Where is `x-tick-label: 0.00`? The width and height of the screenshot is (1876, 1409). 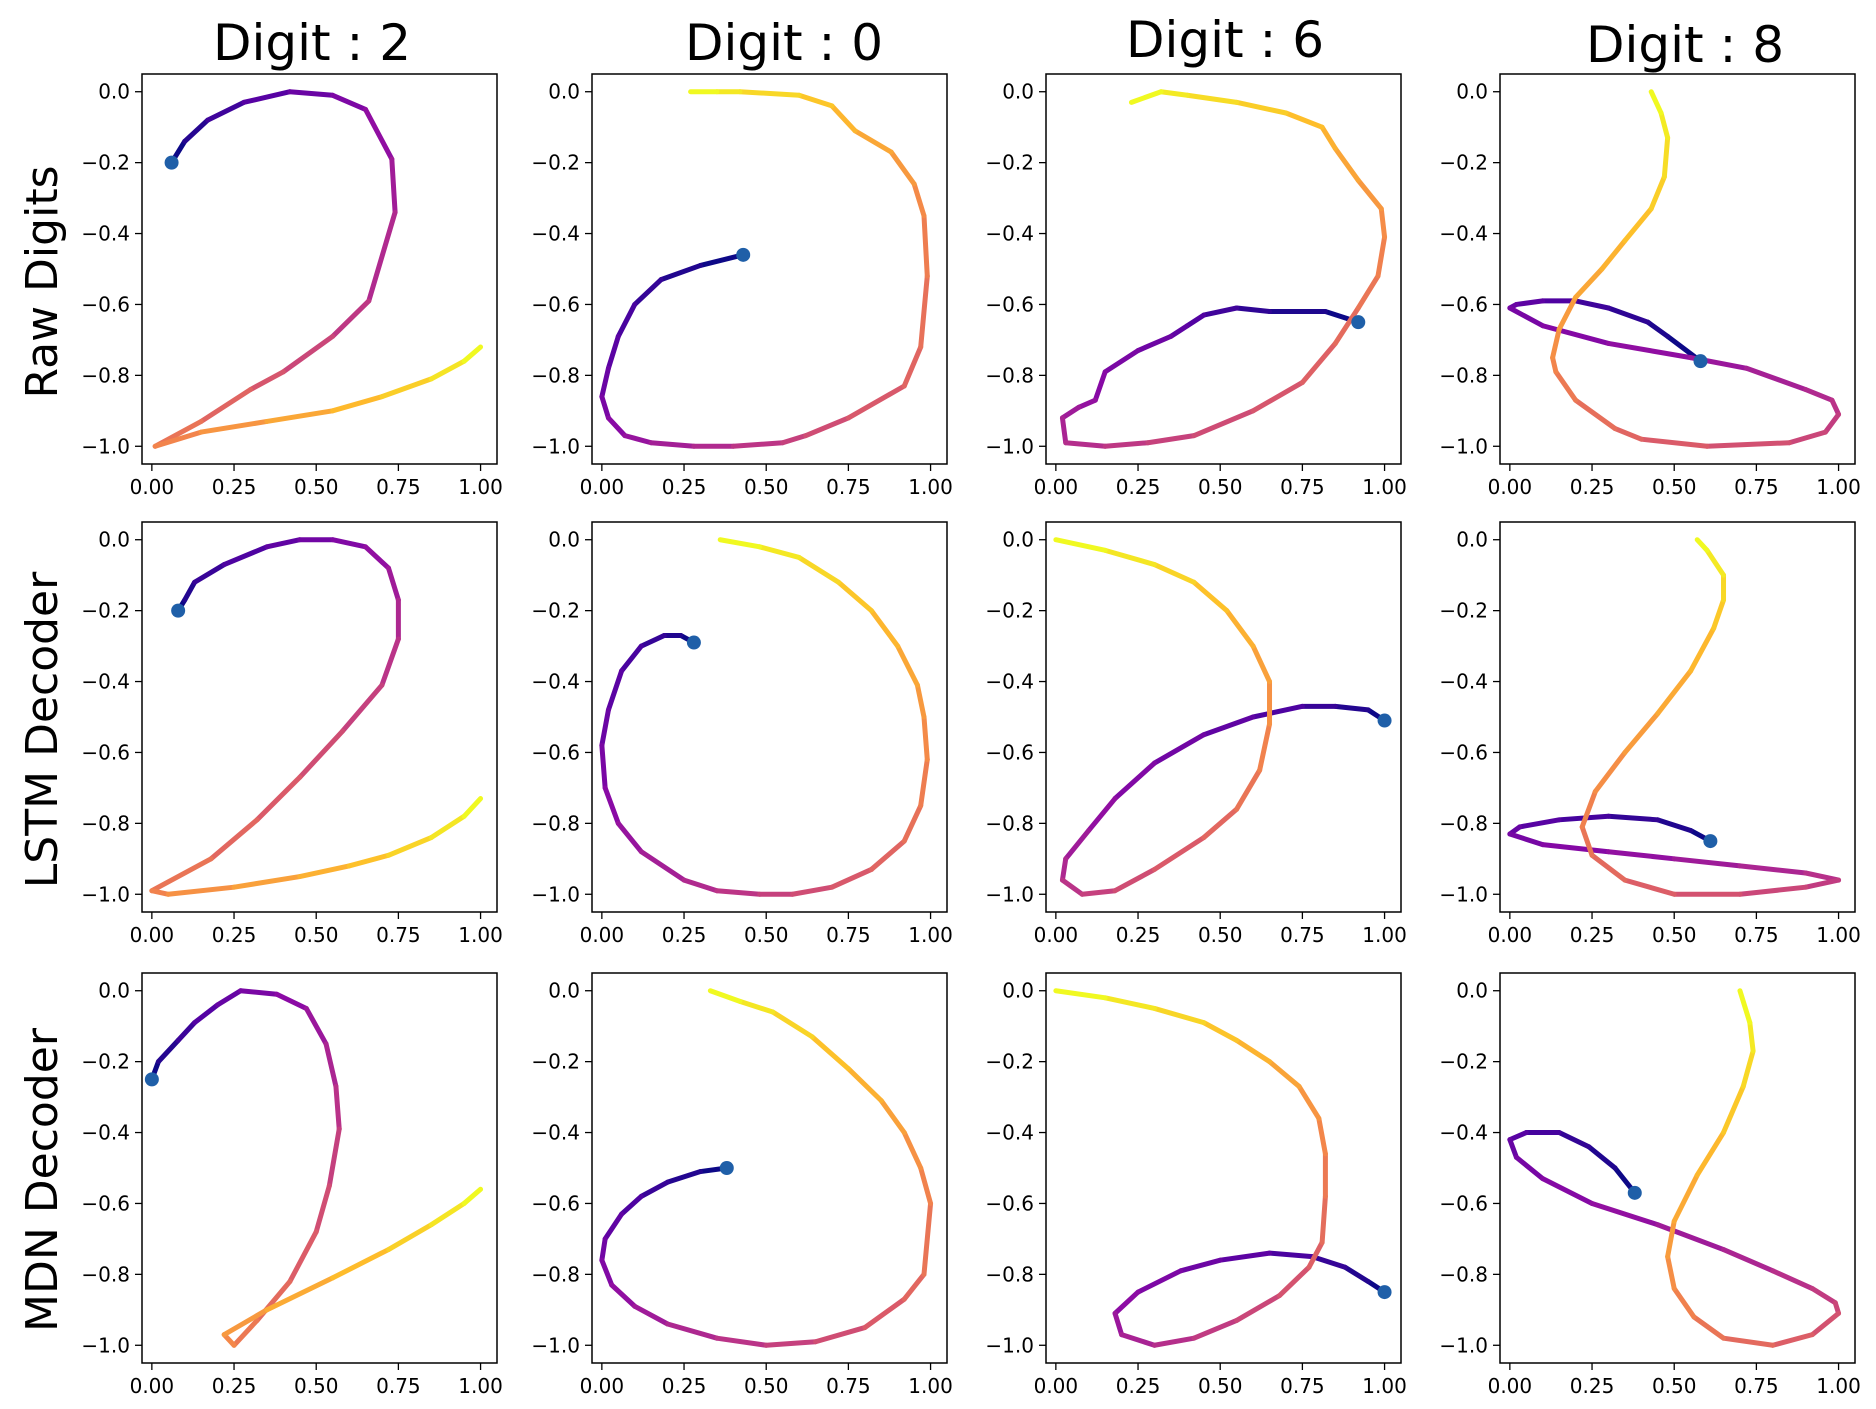
x-tick-label: 0.00 is located at coordinates (152, 1386).